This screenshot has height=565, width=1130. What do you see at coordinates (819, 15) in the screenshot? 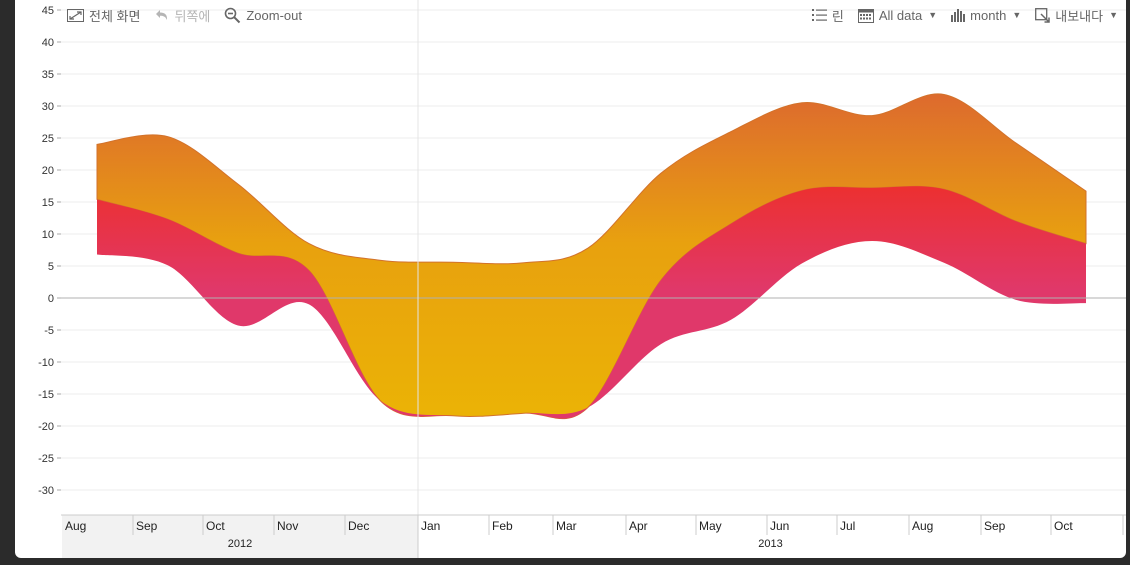
I see `list-icon` at bounding box center [819, 15].